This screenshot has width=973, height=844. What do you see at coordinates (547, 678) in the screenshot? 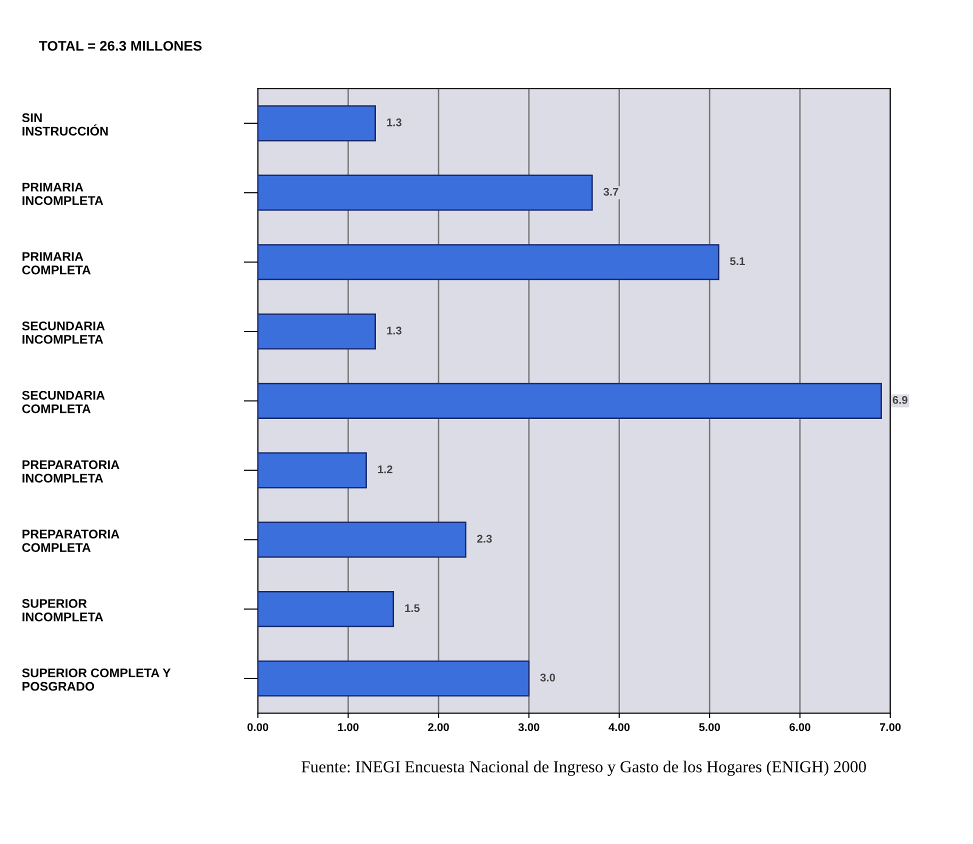
I see `data-label: 3.0` at bounding box center [547, 678].